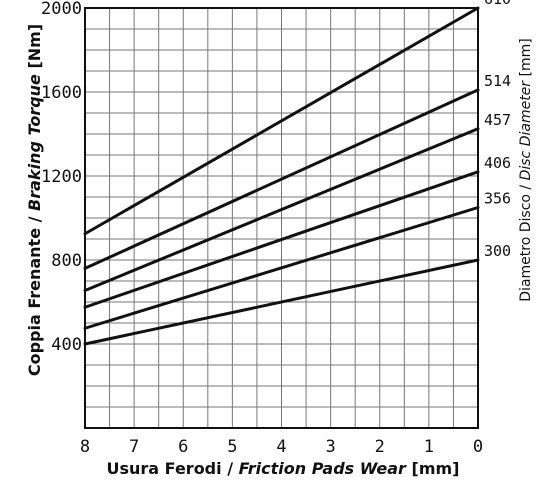 The width and height of the screenshot is (547, 487). Describe the element at coordinates (497, 81) in the screenshot. I see `diameter-label-514: 514` at that location.